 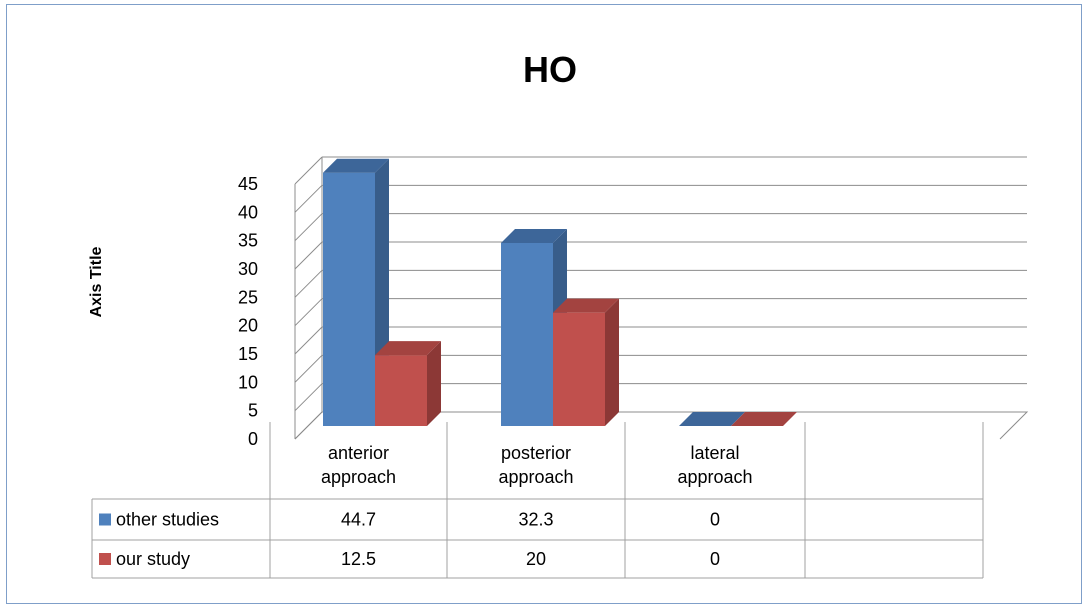 I want to click on legend-label: other studies, so click(x=167, y=520).